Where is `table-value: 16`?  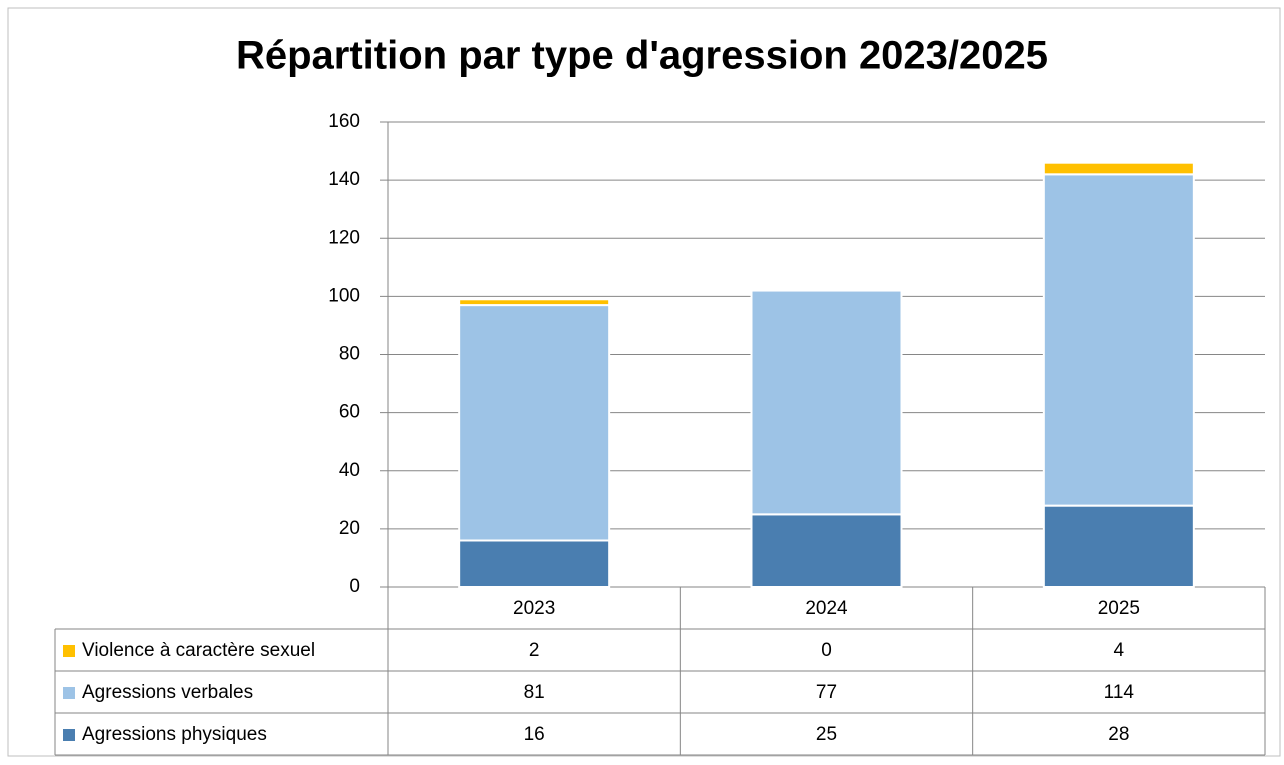
table-value: 16 is located at coordinates (534, 734).